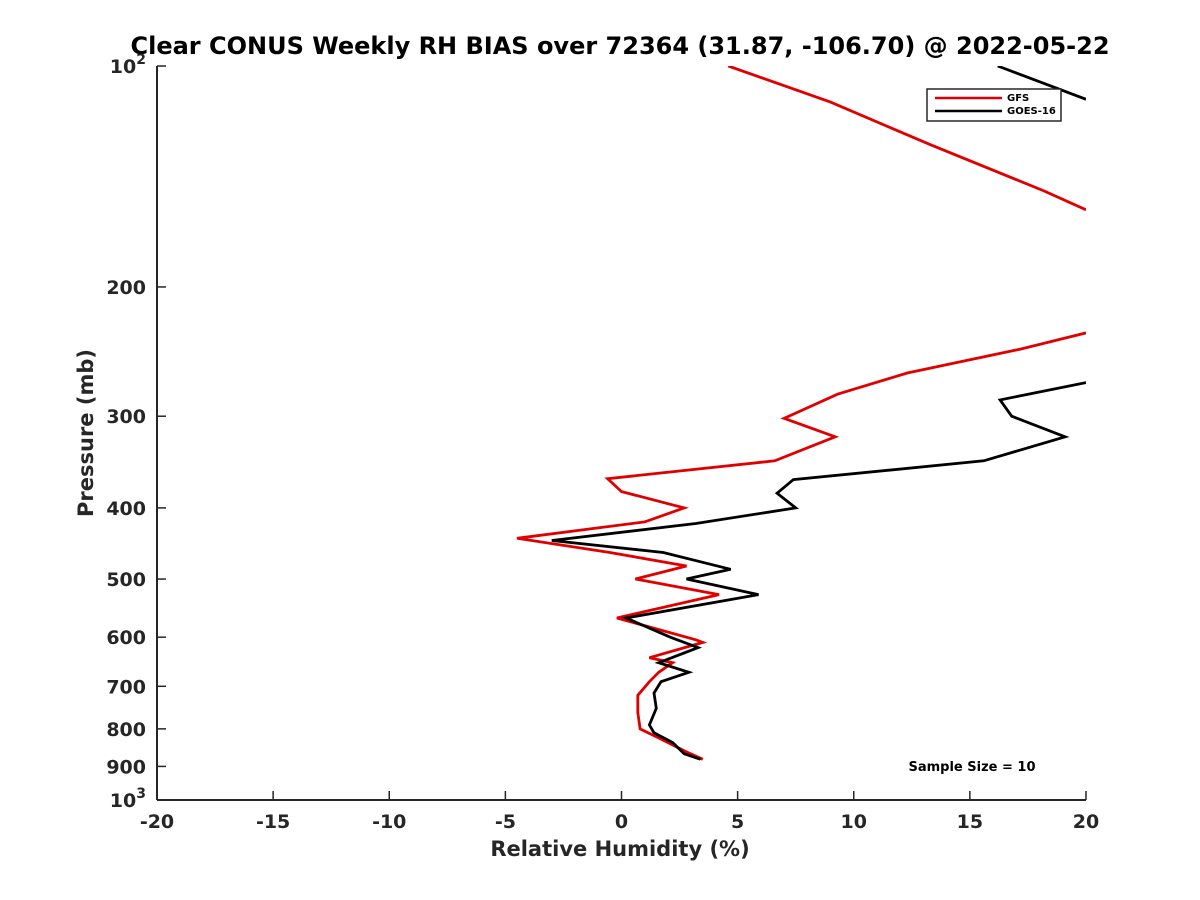 This screenshot has height=900, width=1200. Describe the element at coordinates (1018, 98) in the screenshot. I see `legend-label-gfs: GFS` at that location.